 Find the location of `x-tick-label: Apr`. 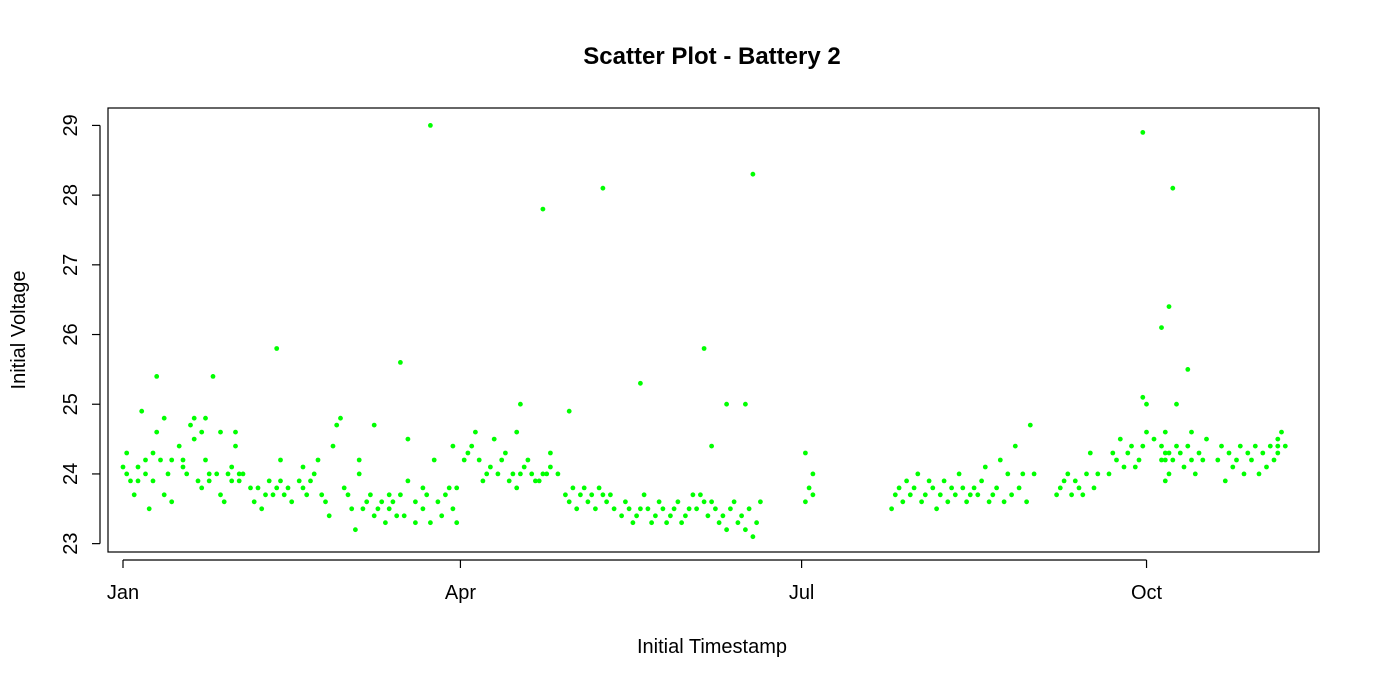

x-tick-label: Apr is located at coordinates (460, 593).